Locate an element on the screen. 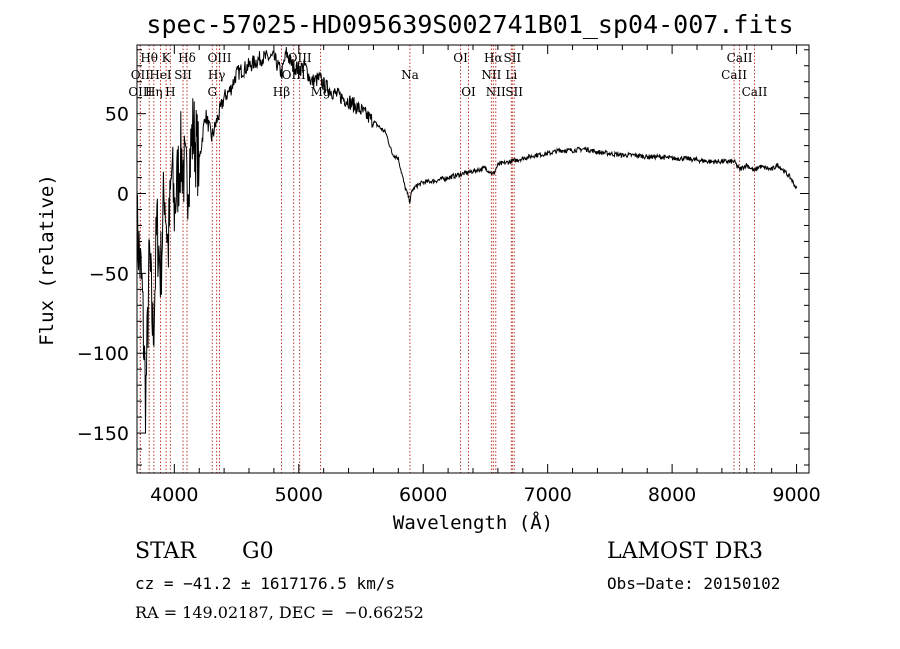 This screenshot has height=649, width=900. object-class: STAR is located at coordinates (165, 551).